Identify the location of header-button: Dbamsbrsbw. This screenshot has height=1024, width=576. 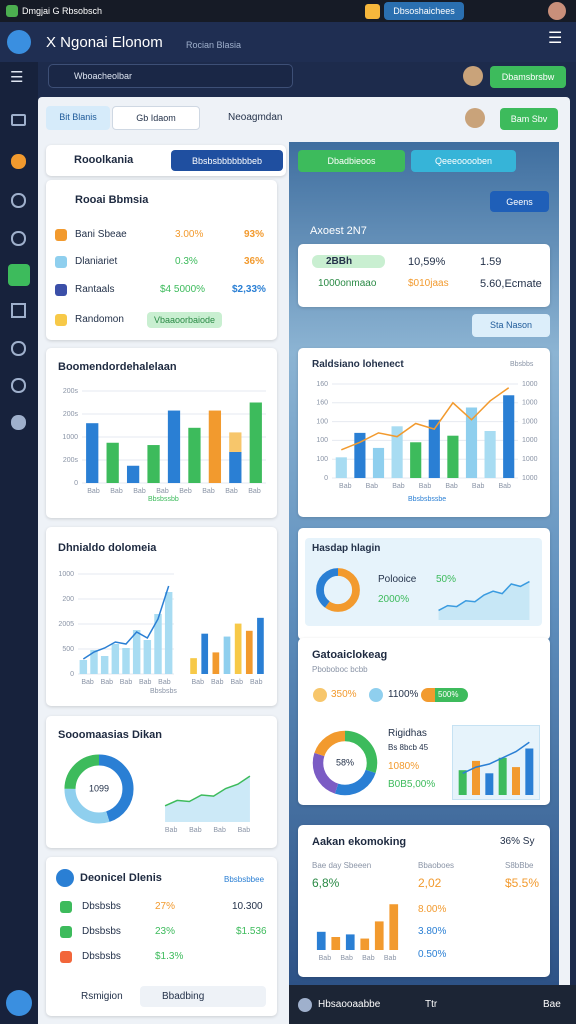
(528, 77).